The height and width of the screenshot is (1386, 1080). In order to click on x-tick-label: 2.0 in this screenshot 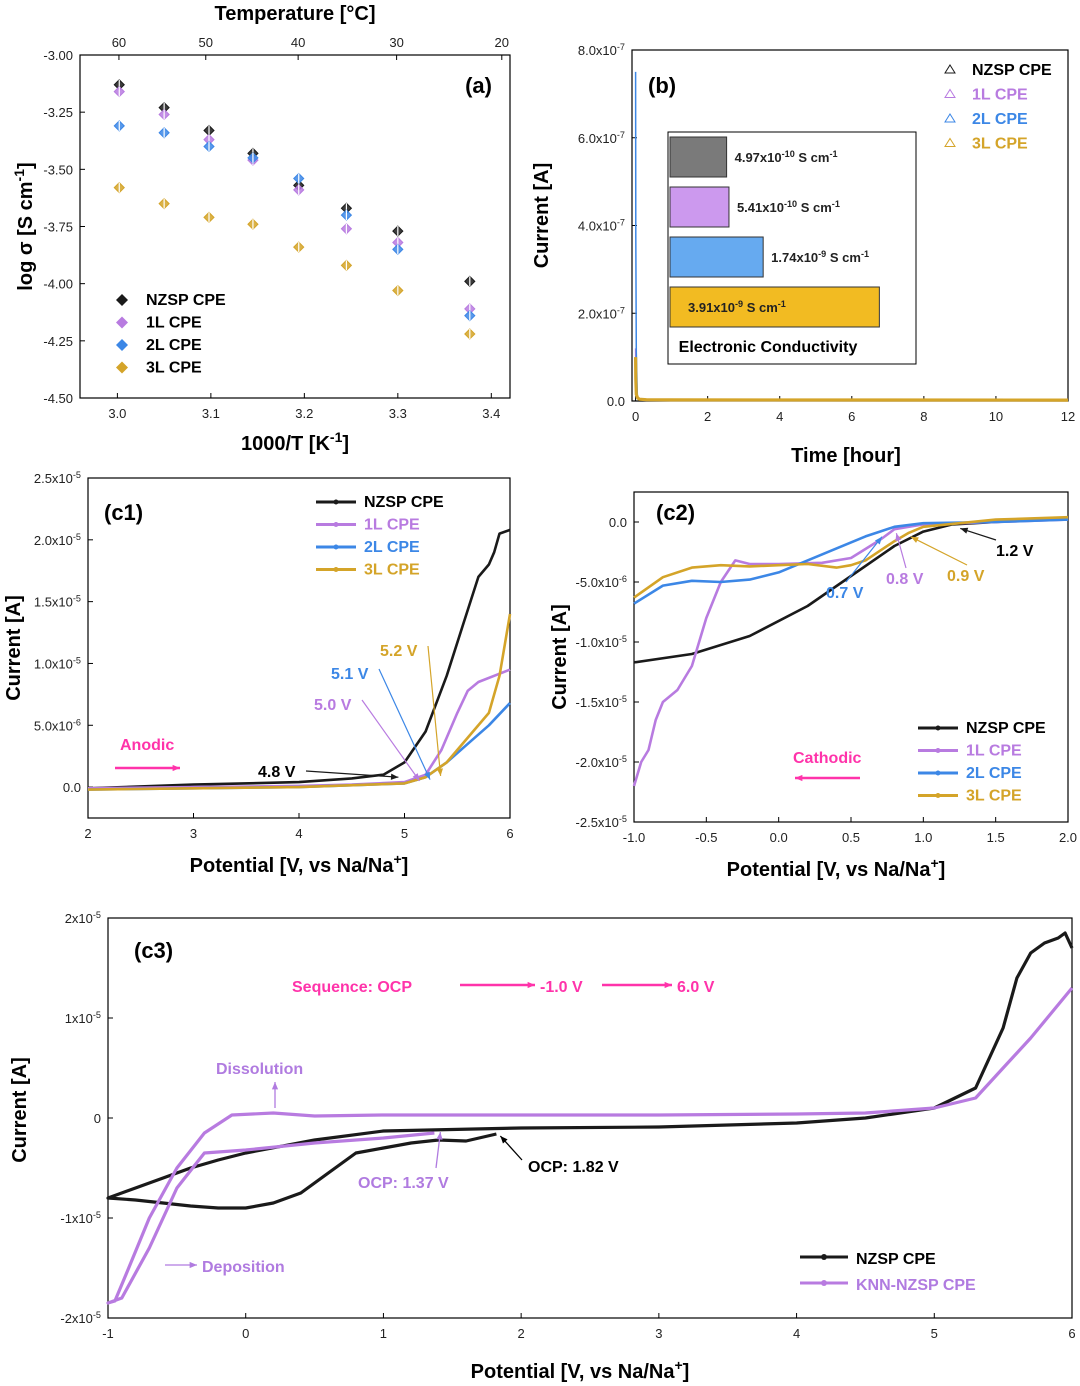, I will do `click(1068, 837)`.